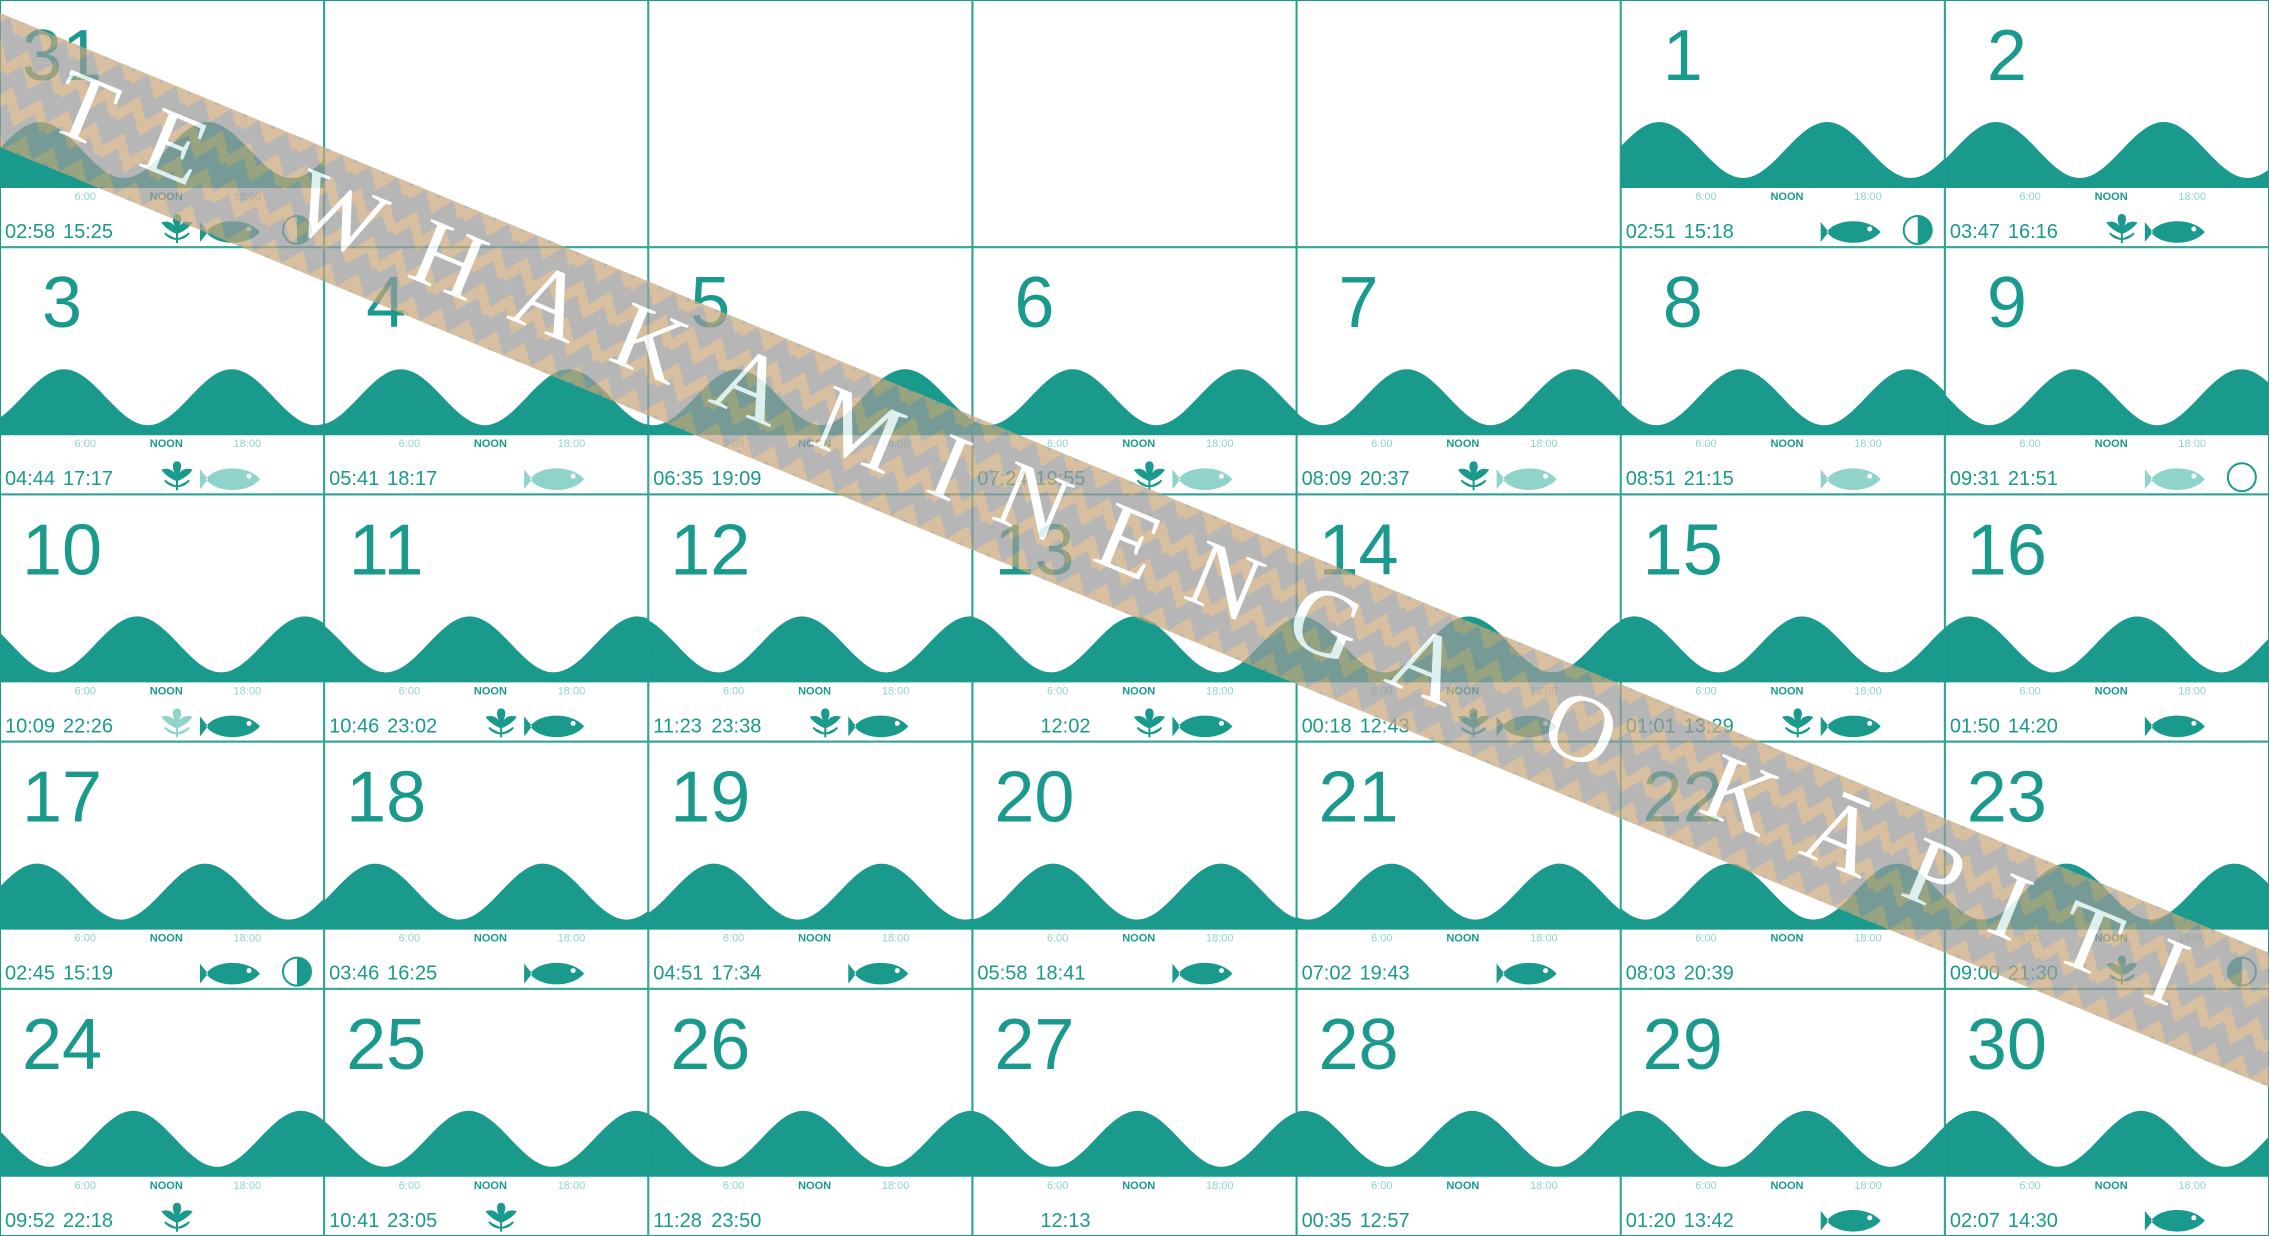 The height and width of the screenshot is (1236, 2269). Describe the element at coordinates (2033, 479) in the screenshot. I see `tide-time: 21:51` at that location.